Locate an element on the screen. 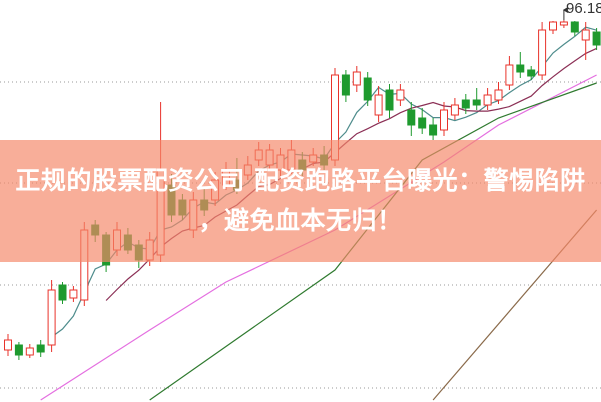 The height and width of the screenshot is (402, 601). arrow-left-icon is located at coordinates (565, 10).